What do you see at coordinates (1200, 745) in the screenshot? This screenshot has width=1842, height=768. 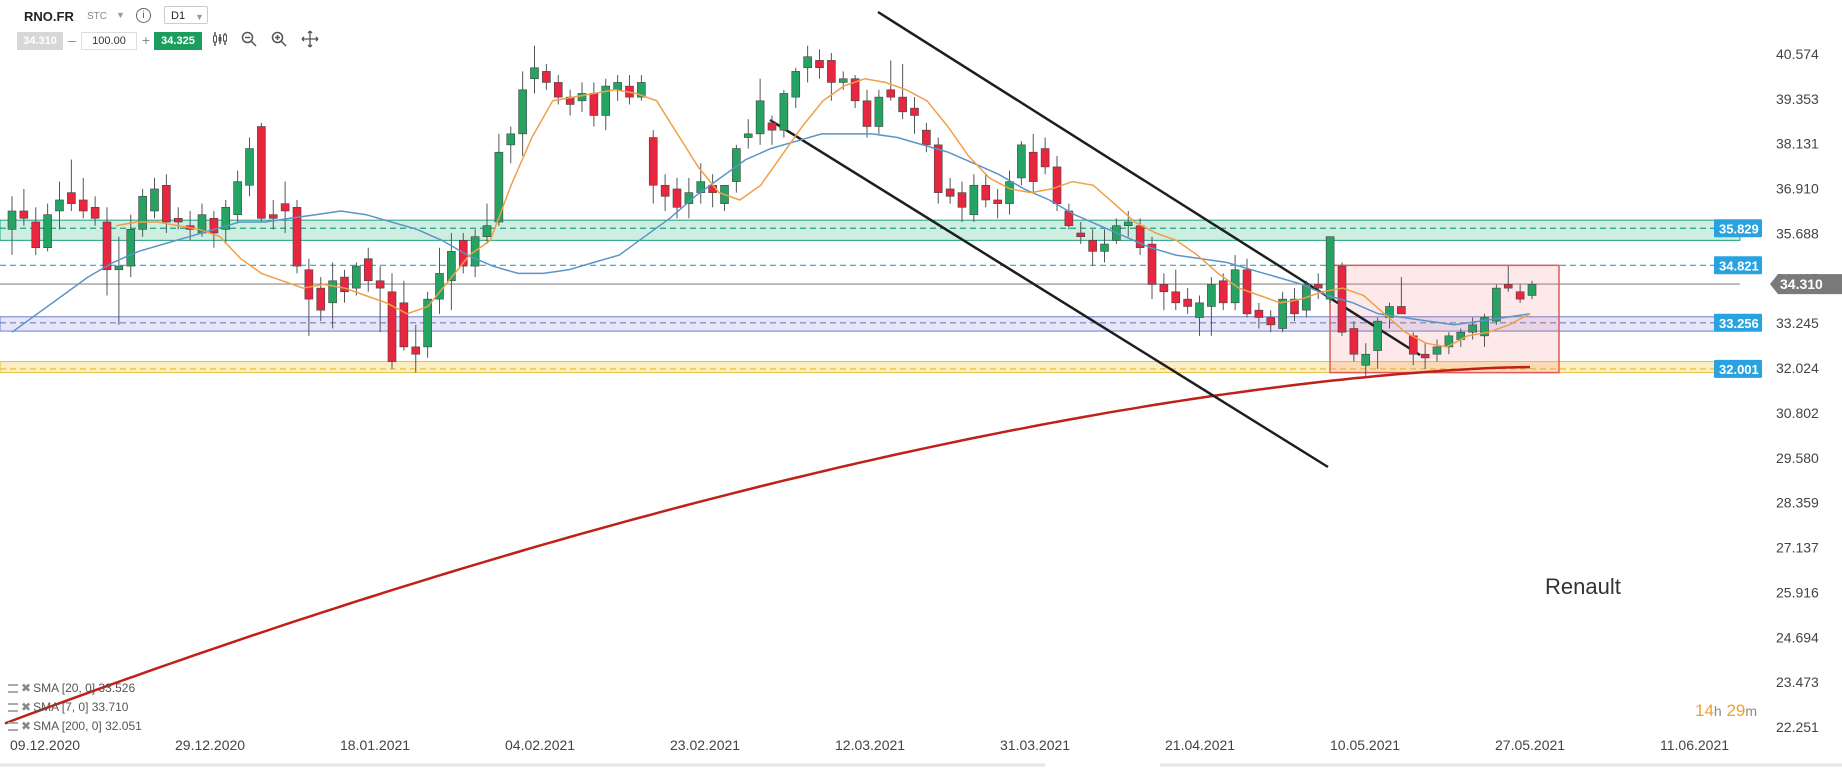 I see `x-tick-label: 21.04.2021` at bounding box center [1200, 745].